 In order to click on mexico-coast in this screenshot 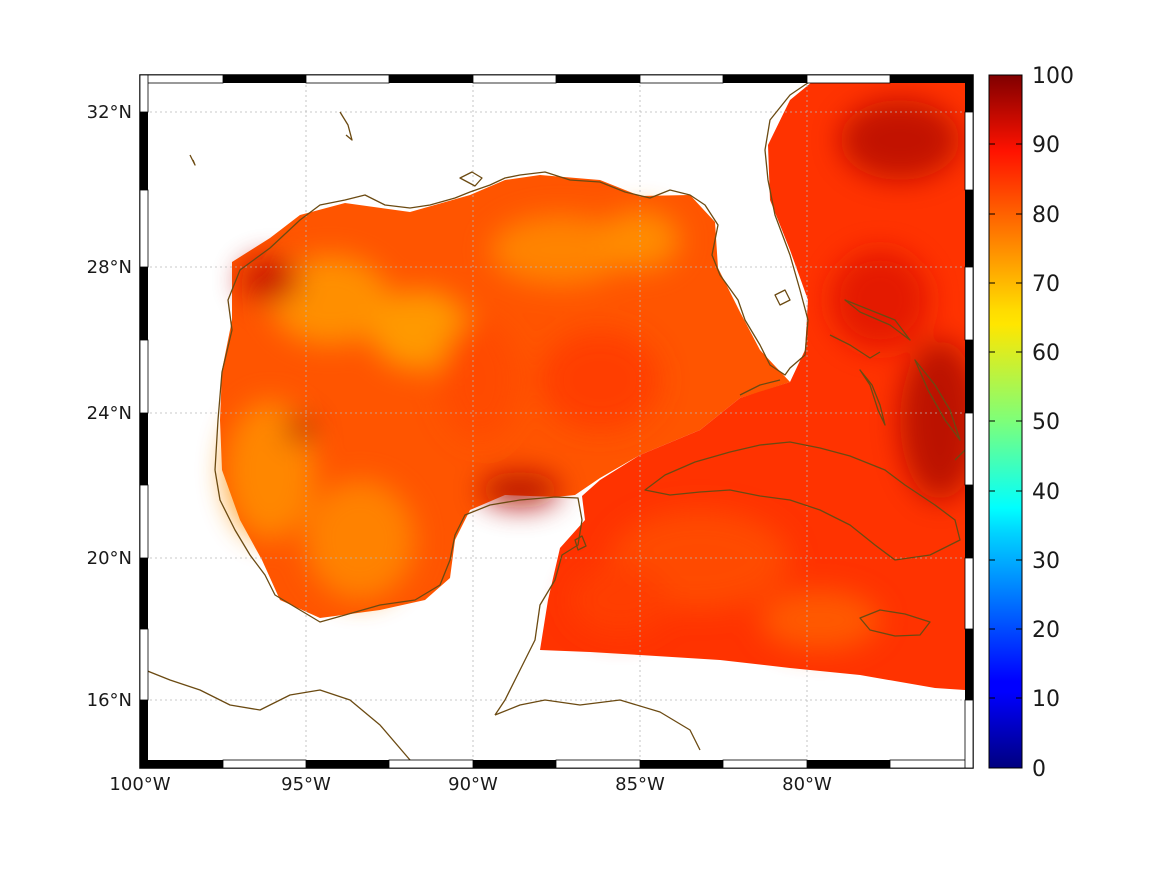, I will do `click(398, 592)`.